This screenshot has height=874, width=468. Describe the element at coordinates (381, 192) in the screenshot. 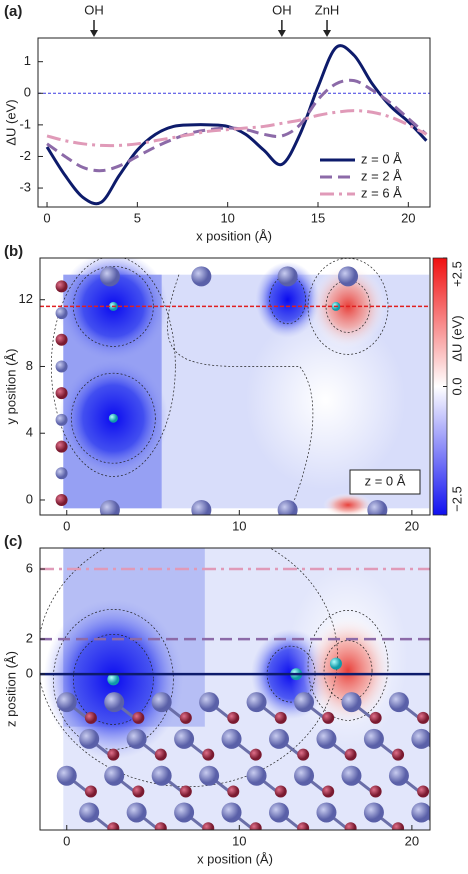

I see `legend-label: z = 6 Å` at that location.